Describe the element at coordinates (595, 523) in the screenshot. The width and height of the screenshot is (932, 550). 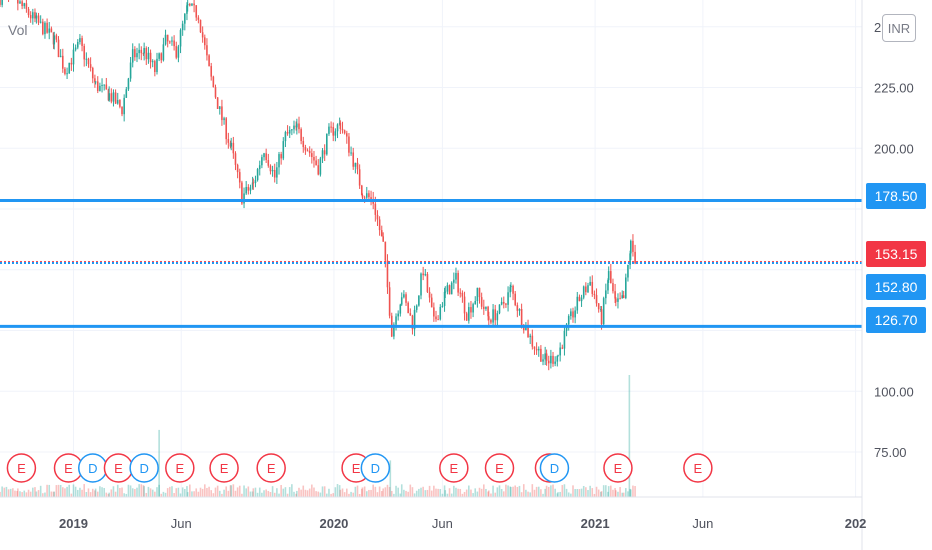
I see `time-tick-label: 2021` at that location.